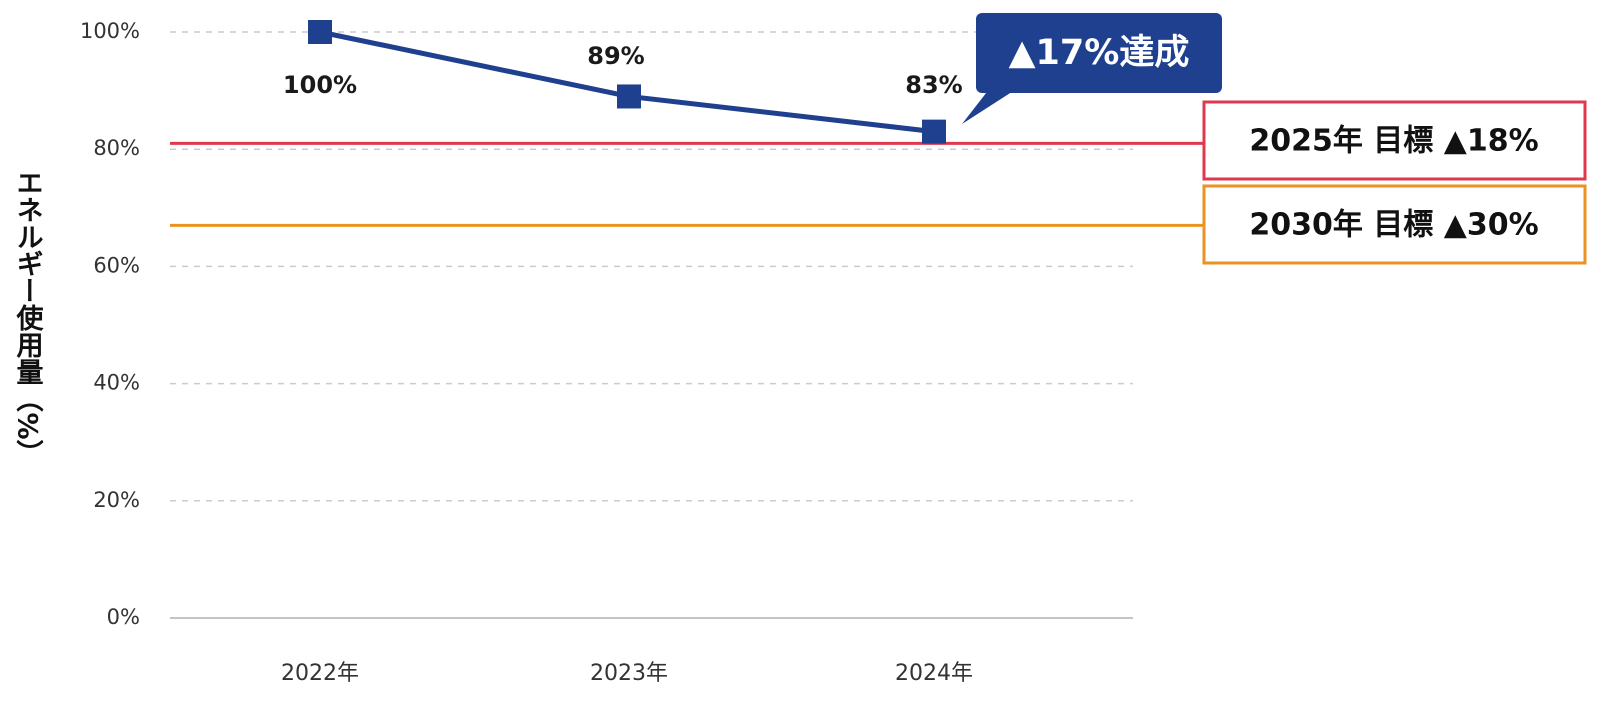 This screenshot has height=703, width=1600. I want to click on y-tick-labels: 0% 20% 40% 60% 80% 100%, so click(110, 324).